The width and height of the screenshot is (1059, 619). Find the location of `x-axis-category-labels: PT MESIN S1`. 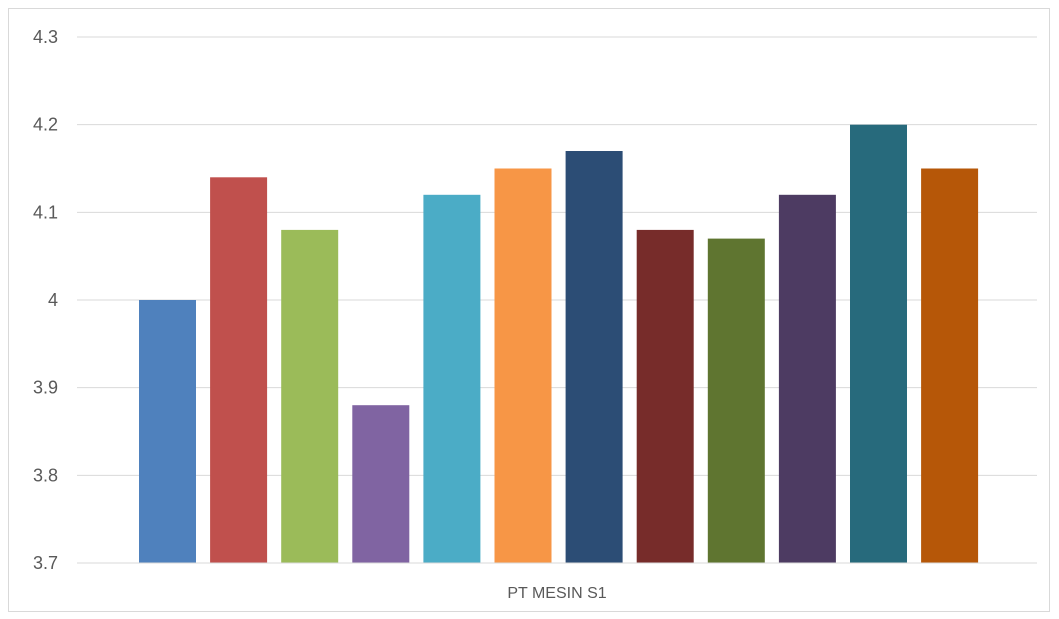

x-axis-category-labels: PT MESIN S1 is located at coordinates (556, 593).